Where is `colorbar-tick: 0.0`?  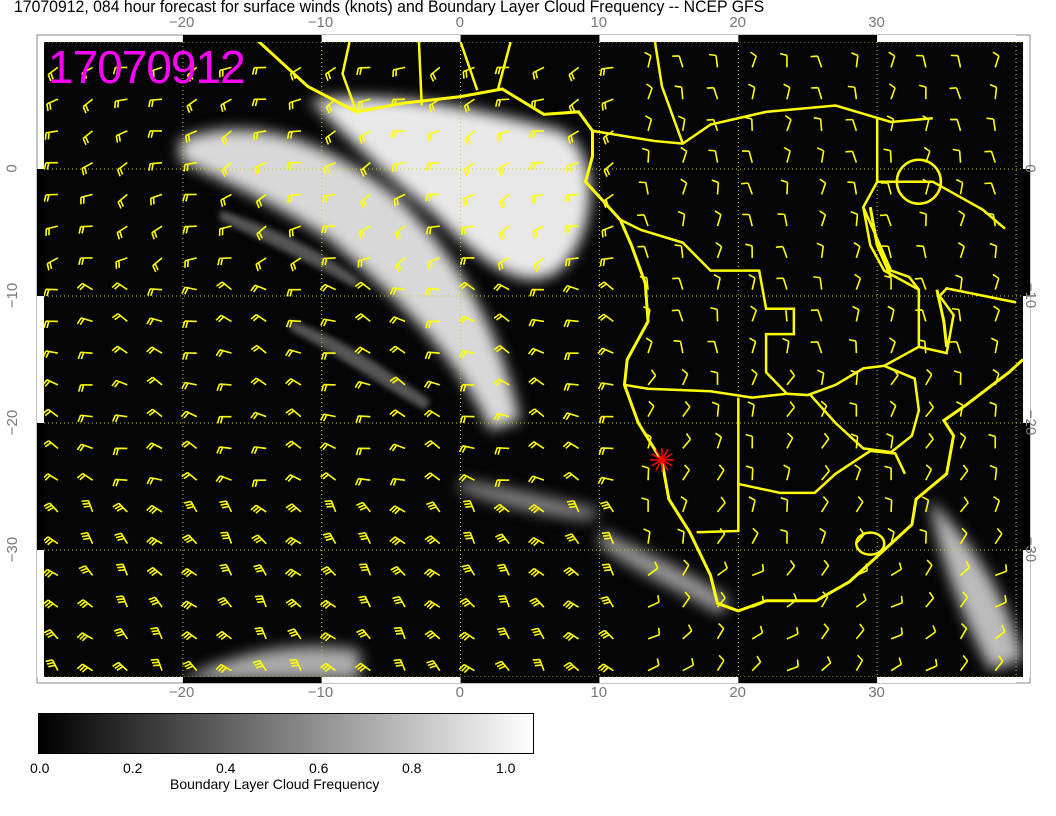
colorbar-tick: 0.0 is located at coordinates (40, 768).